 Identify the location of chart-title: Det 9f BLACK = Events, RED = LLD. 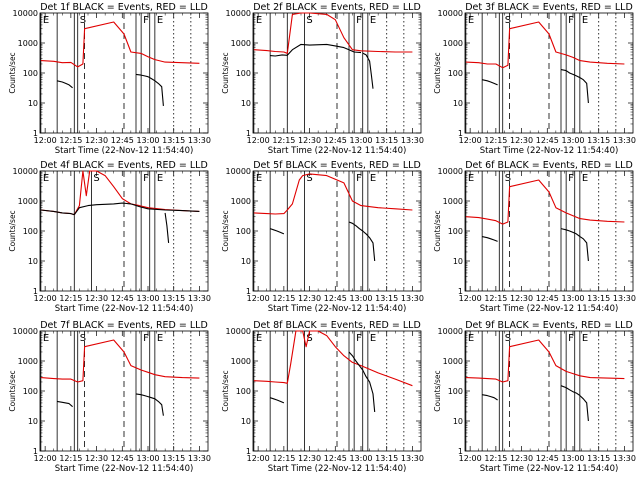
(549, 325).